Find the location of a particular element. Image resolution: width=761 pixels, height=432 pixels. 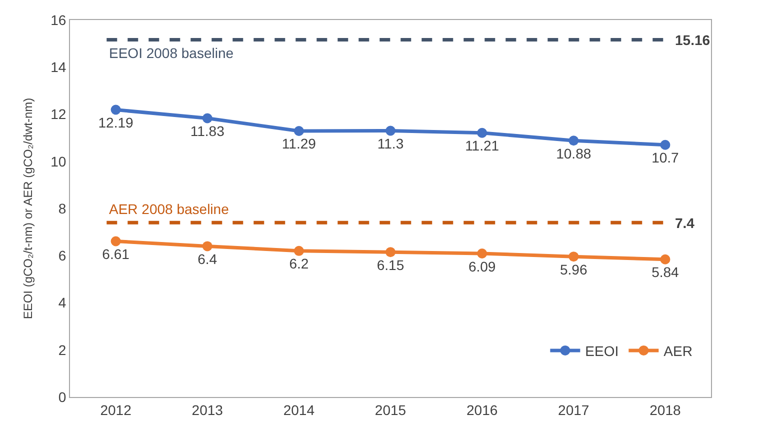

legend-label: EEOI is located at coordinates (602, 350).